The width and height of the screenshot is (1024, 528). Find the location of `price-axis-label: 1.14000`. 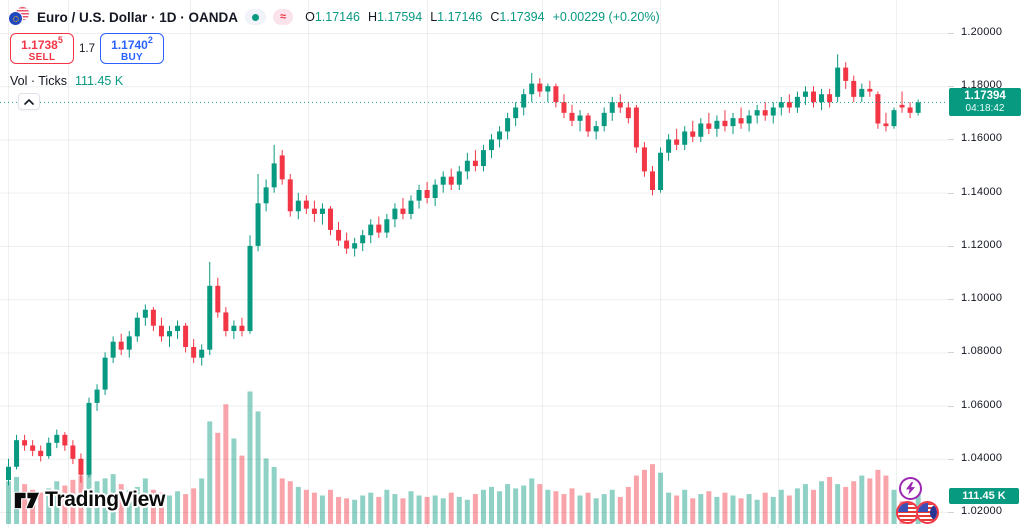

price-axis-label: 1.14000 is located at coordinates (982, 191).